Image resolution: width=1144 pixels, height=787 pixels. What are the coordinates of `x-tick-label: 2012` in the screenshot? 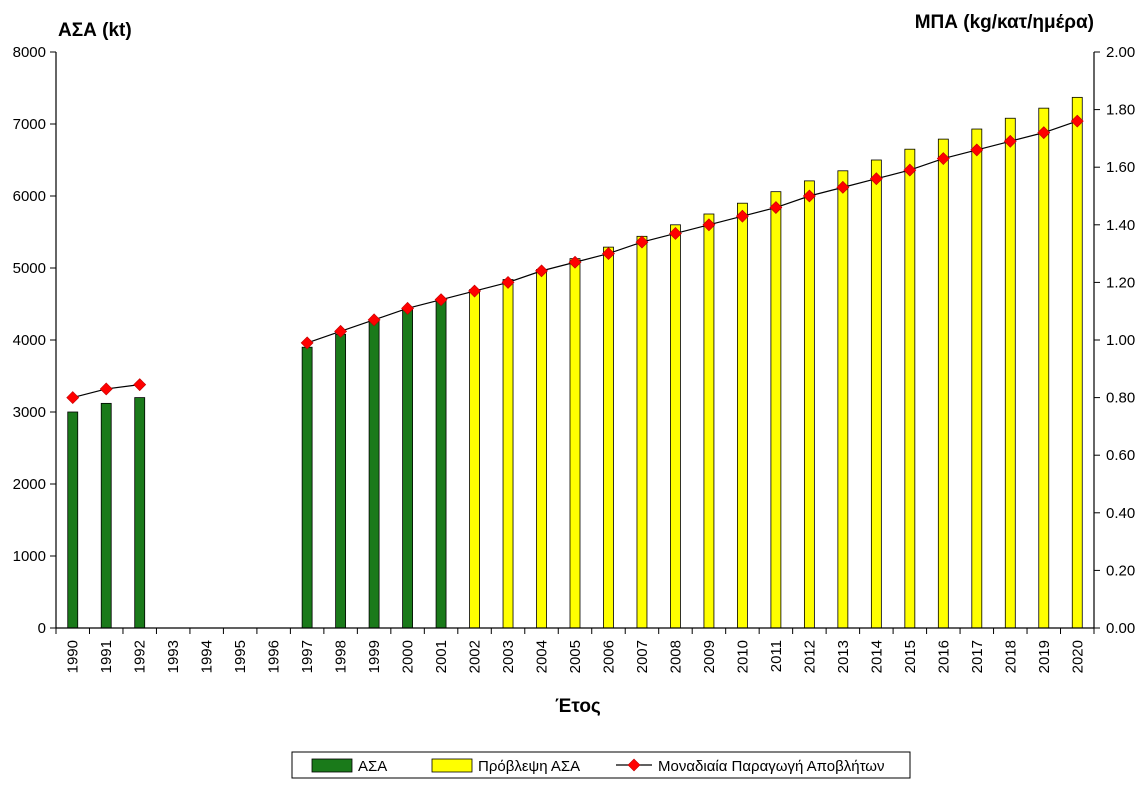 It's located at (809, 656).